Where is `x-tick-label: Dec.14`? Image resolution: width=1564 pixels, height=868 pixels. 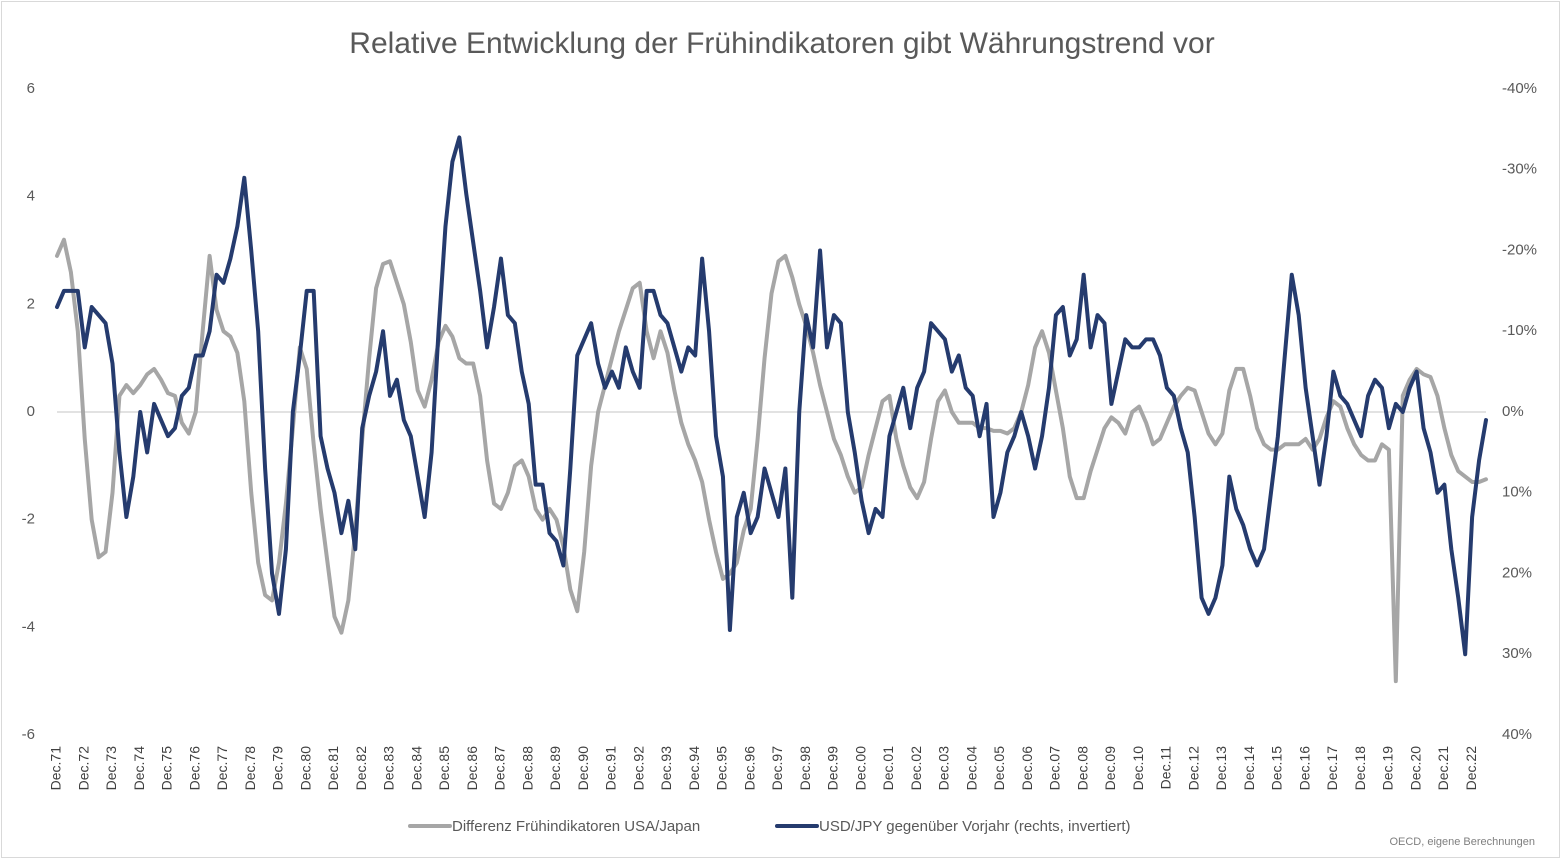 x-tick-label: Dec.14 is located at coordinates (1249, 768).